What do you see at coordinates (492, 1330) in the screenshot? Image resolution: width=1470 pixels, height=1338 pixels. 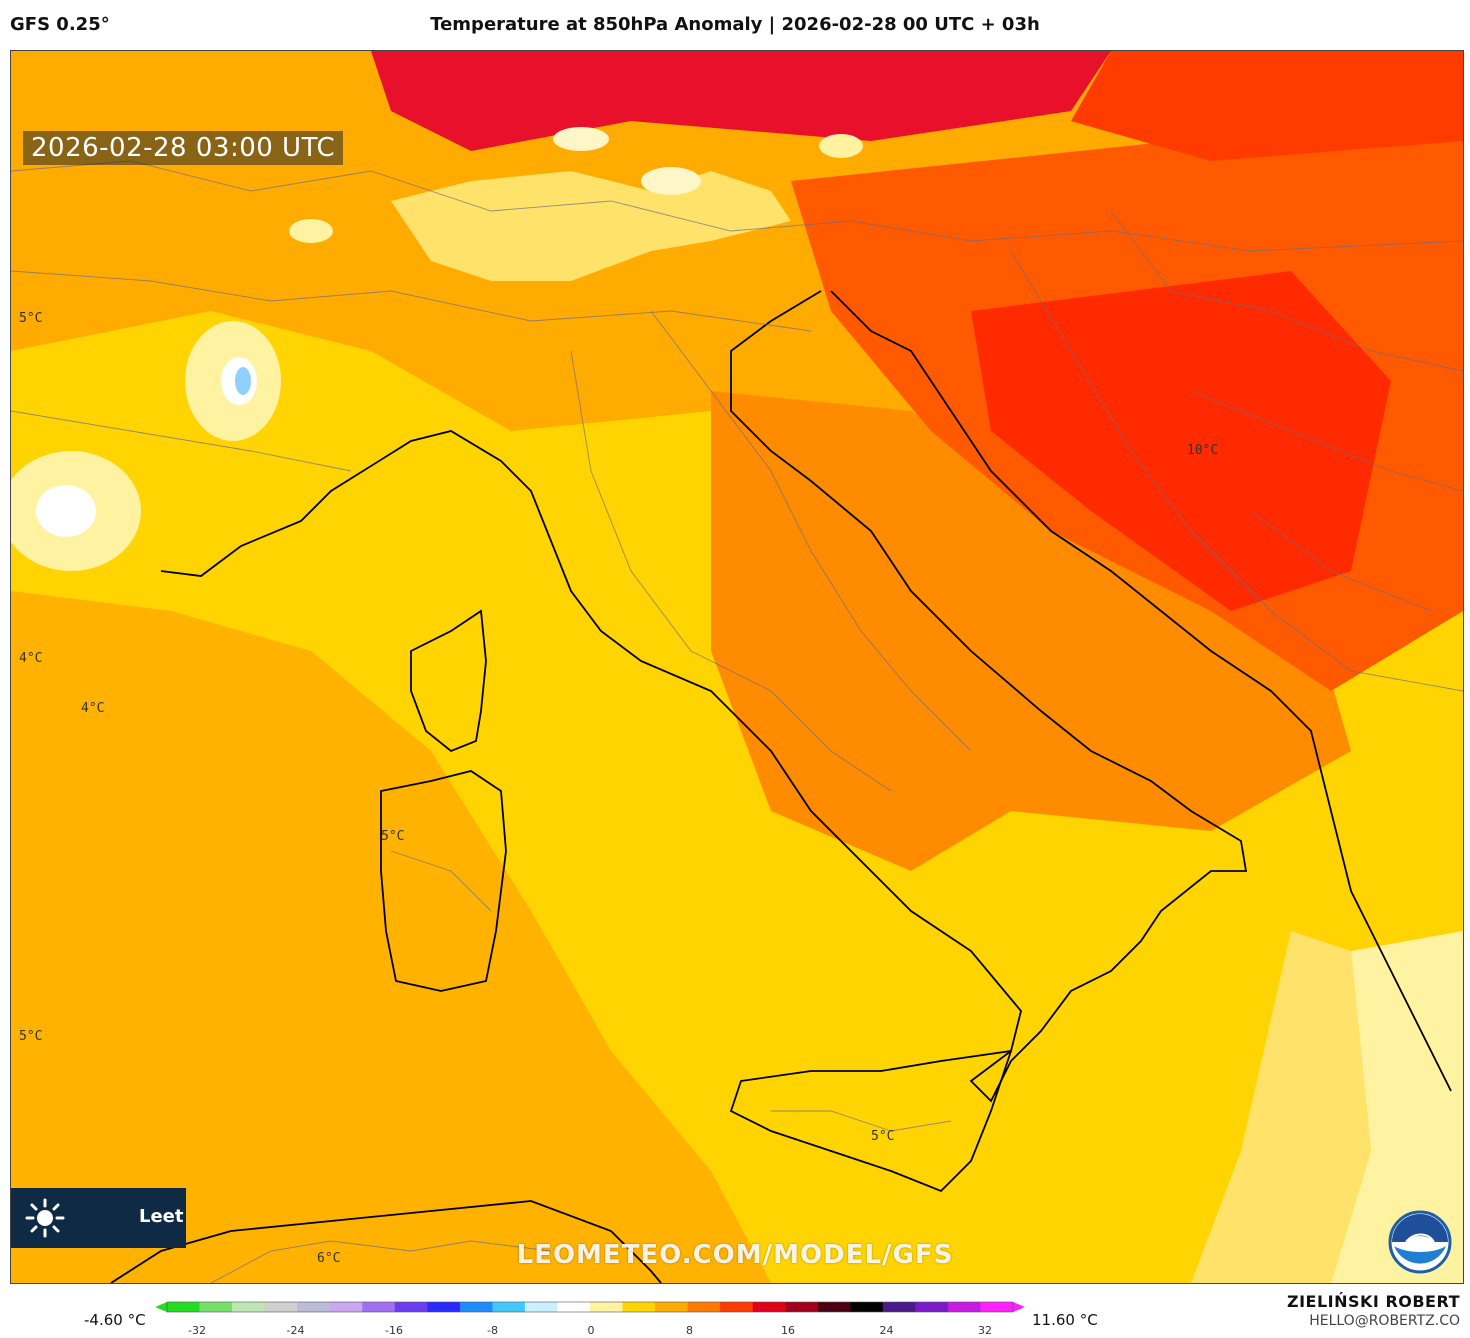 I see `colorbar-tick-label: -8` at bounding box center [492, 1330].